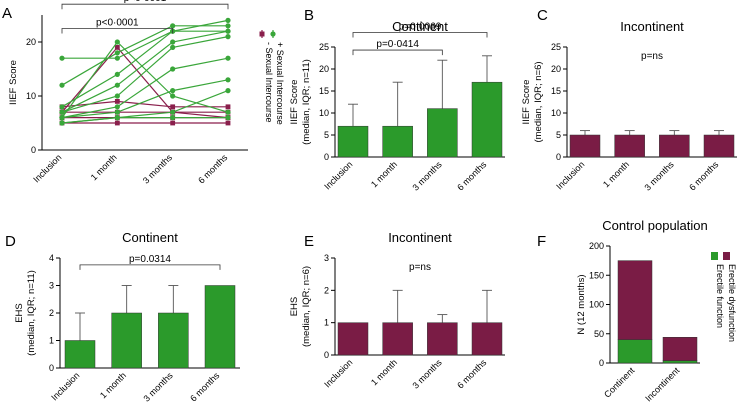  Describe the element at coordinates (420, 26) in the screenshot. I see `significance-label-B: p=0·0069` at that location.